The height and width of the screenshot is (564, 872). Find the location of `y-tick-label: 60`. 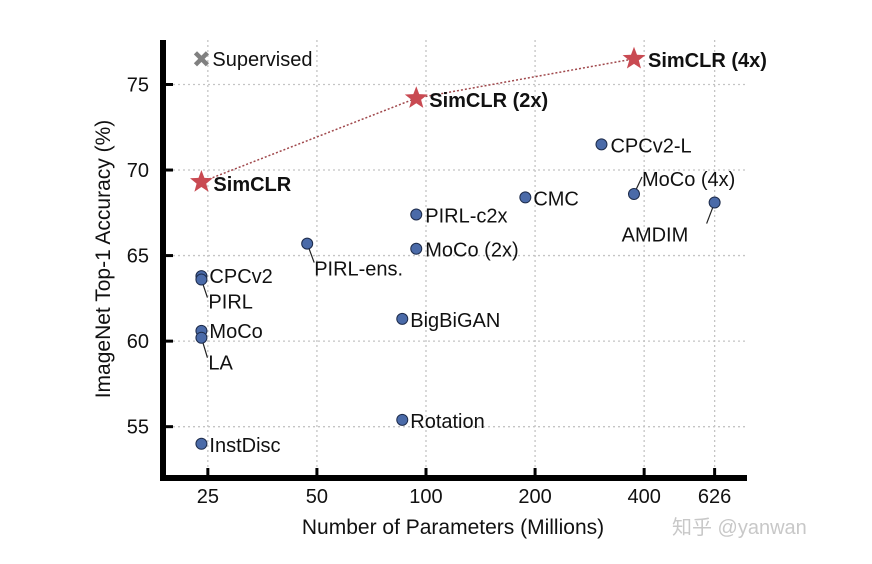

y-tick-label: 60 is located at coordinates (138, 342).